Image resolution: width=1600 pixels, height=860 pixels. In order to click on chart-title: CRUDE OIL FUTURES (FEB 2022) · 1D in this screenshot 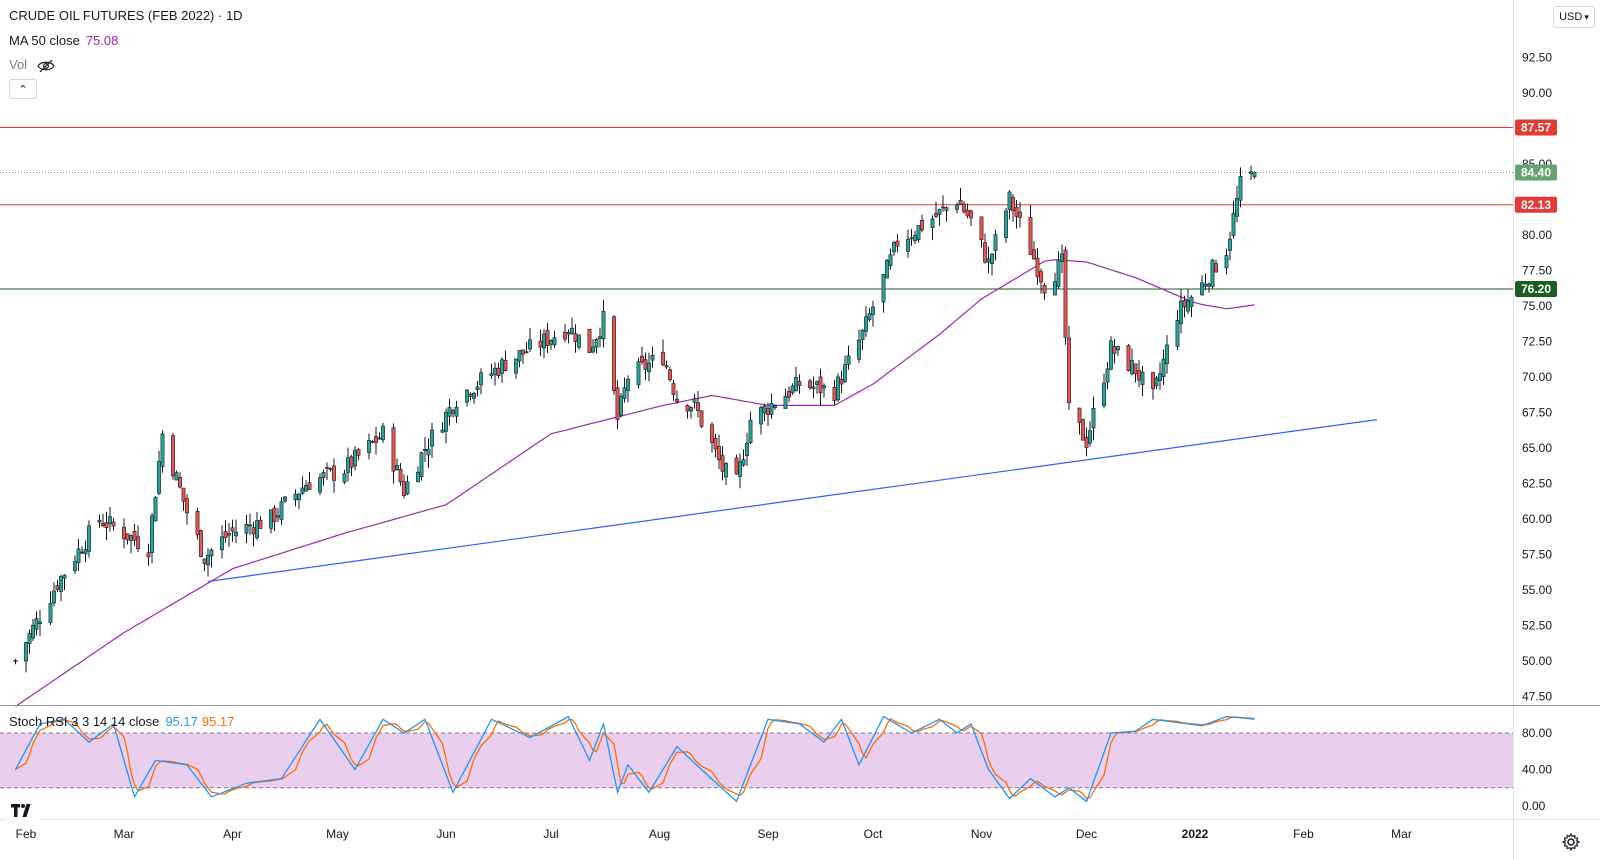, I will do `click(126, 15)`.